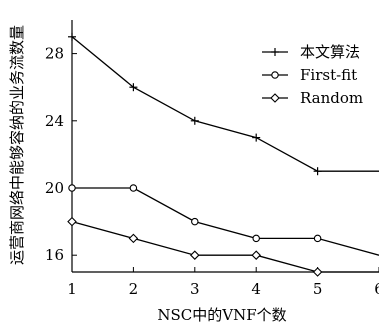 Image resolution: width=379 pixels, height=326 pixels. What do you see at coordinates (195, 289) in the screenshot?
I see `x-tick-label: 3` at bounding box center [195, 289].